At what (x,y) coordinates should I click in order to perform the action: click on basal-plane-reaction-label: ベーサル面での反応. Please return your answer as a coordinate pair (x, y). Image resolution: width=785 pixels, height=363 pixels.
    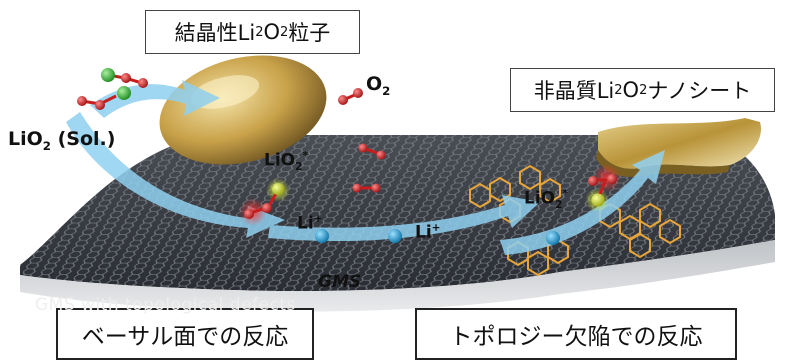
    Looking at the image, I should click on (185, 334).